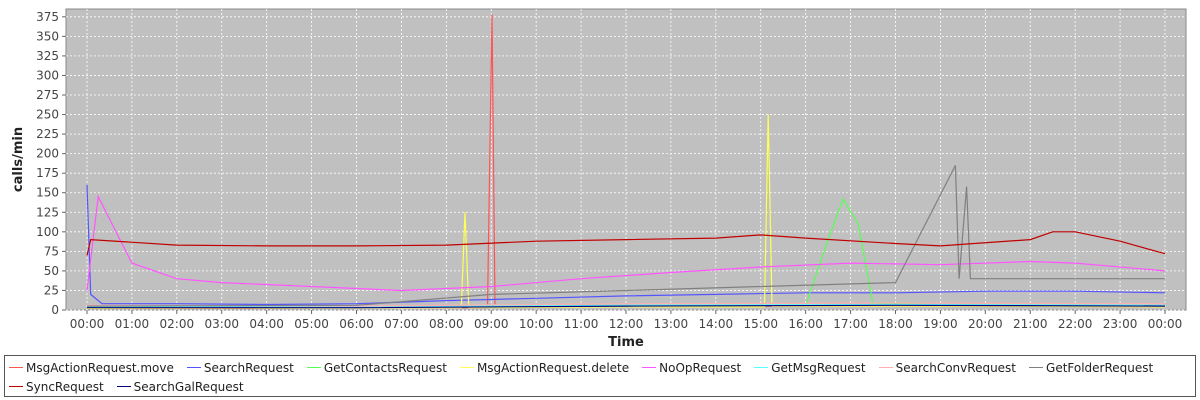 The width and height of the screenshot is (1200, 400). I want to click on legend-label: NoOpRequest, so click(700, 367).